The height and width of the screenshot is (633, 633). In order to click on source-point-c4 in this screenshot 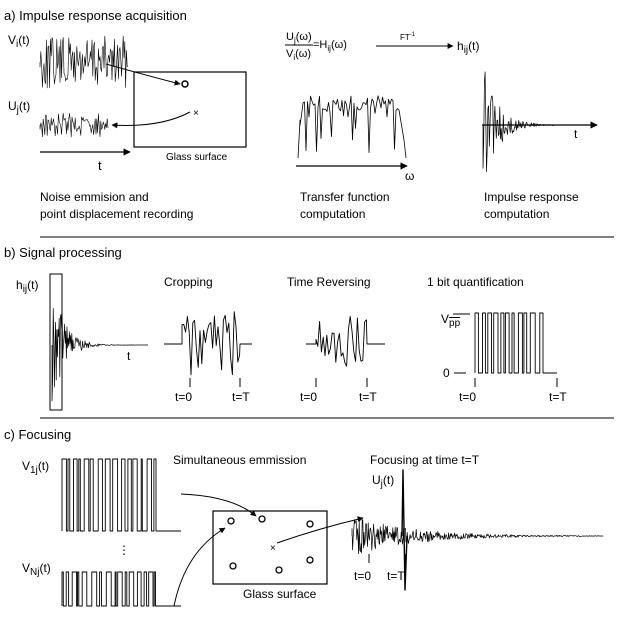, I will do `click(233, 566)`.